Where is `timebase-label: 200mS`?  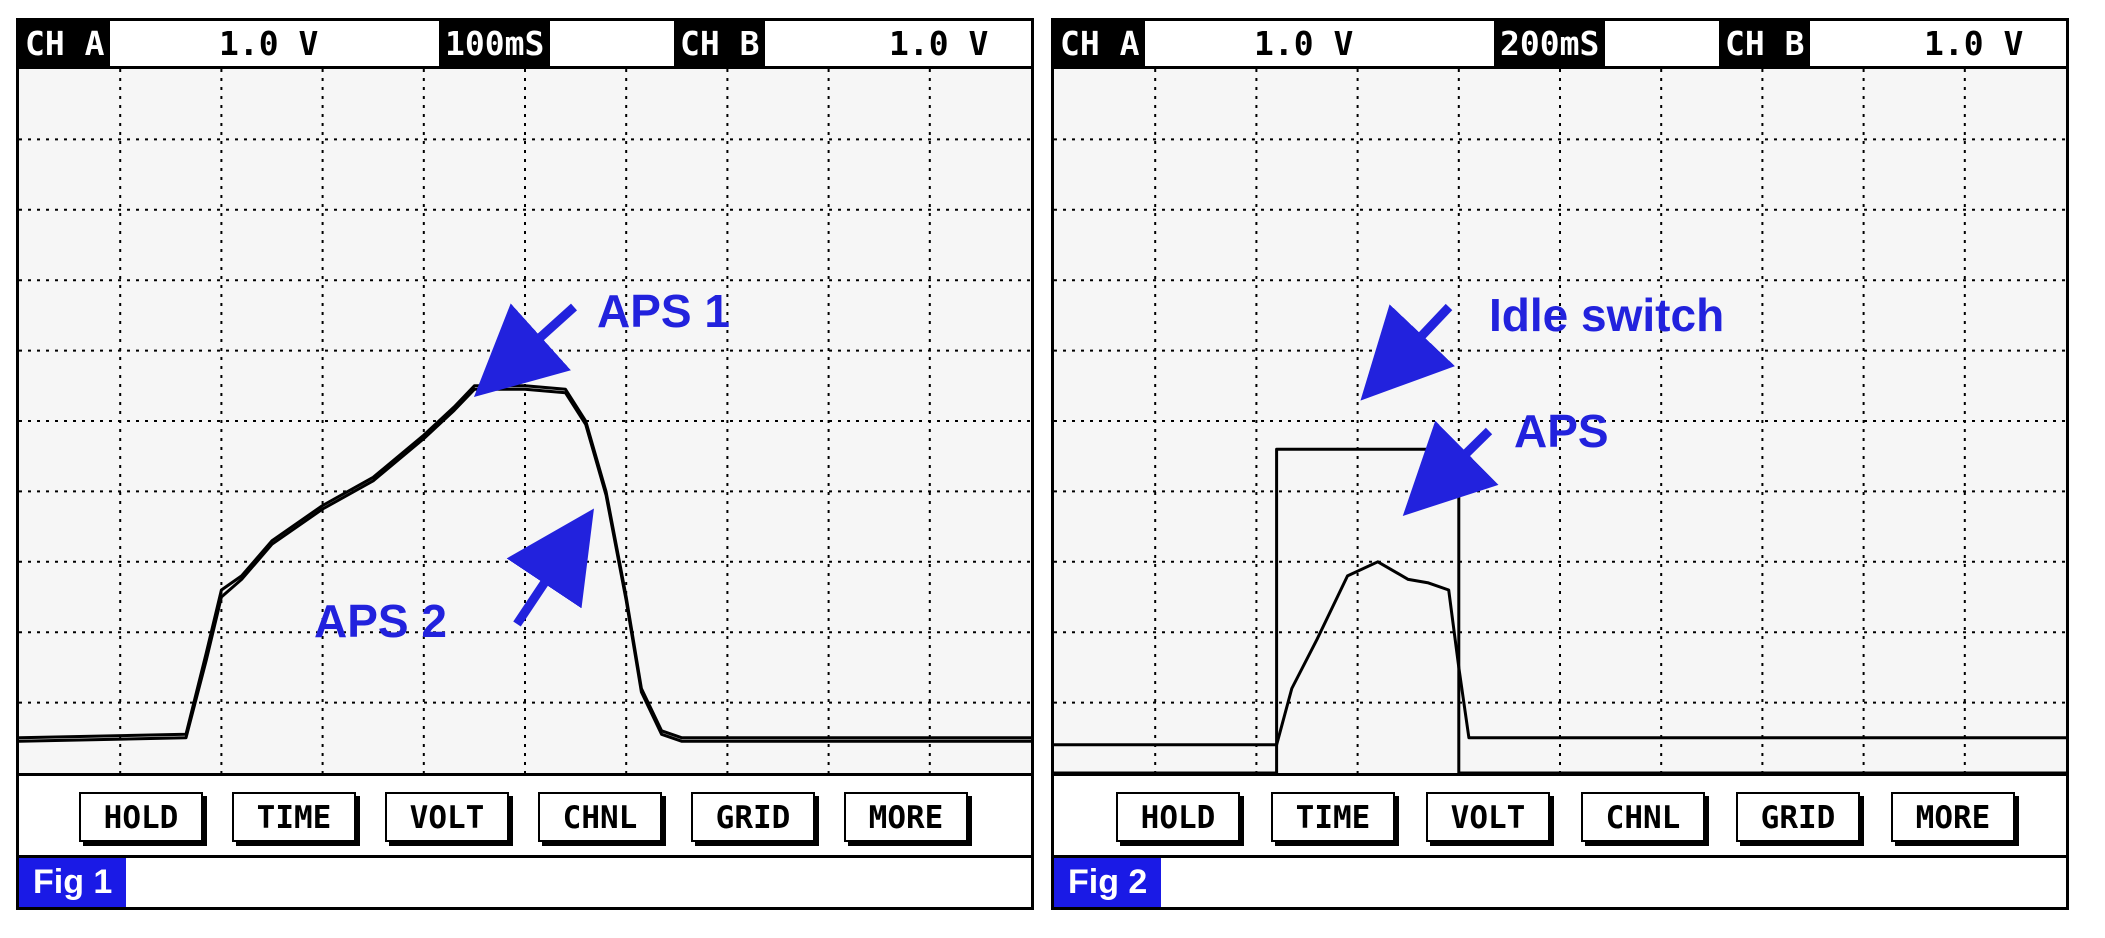
timebase-label: 200mS is located at coordinates (1550, 43).